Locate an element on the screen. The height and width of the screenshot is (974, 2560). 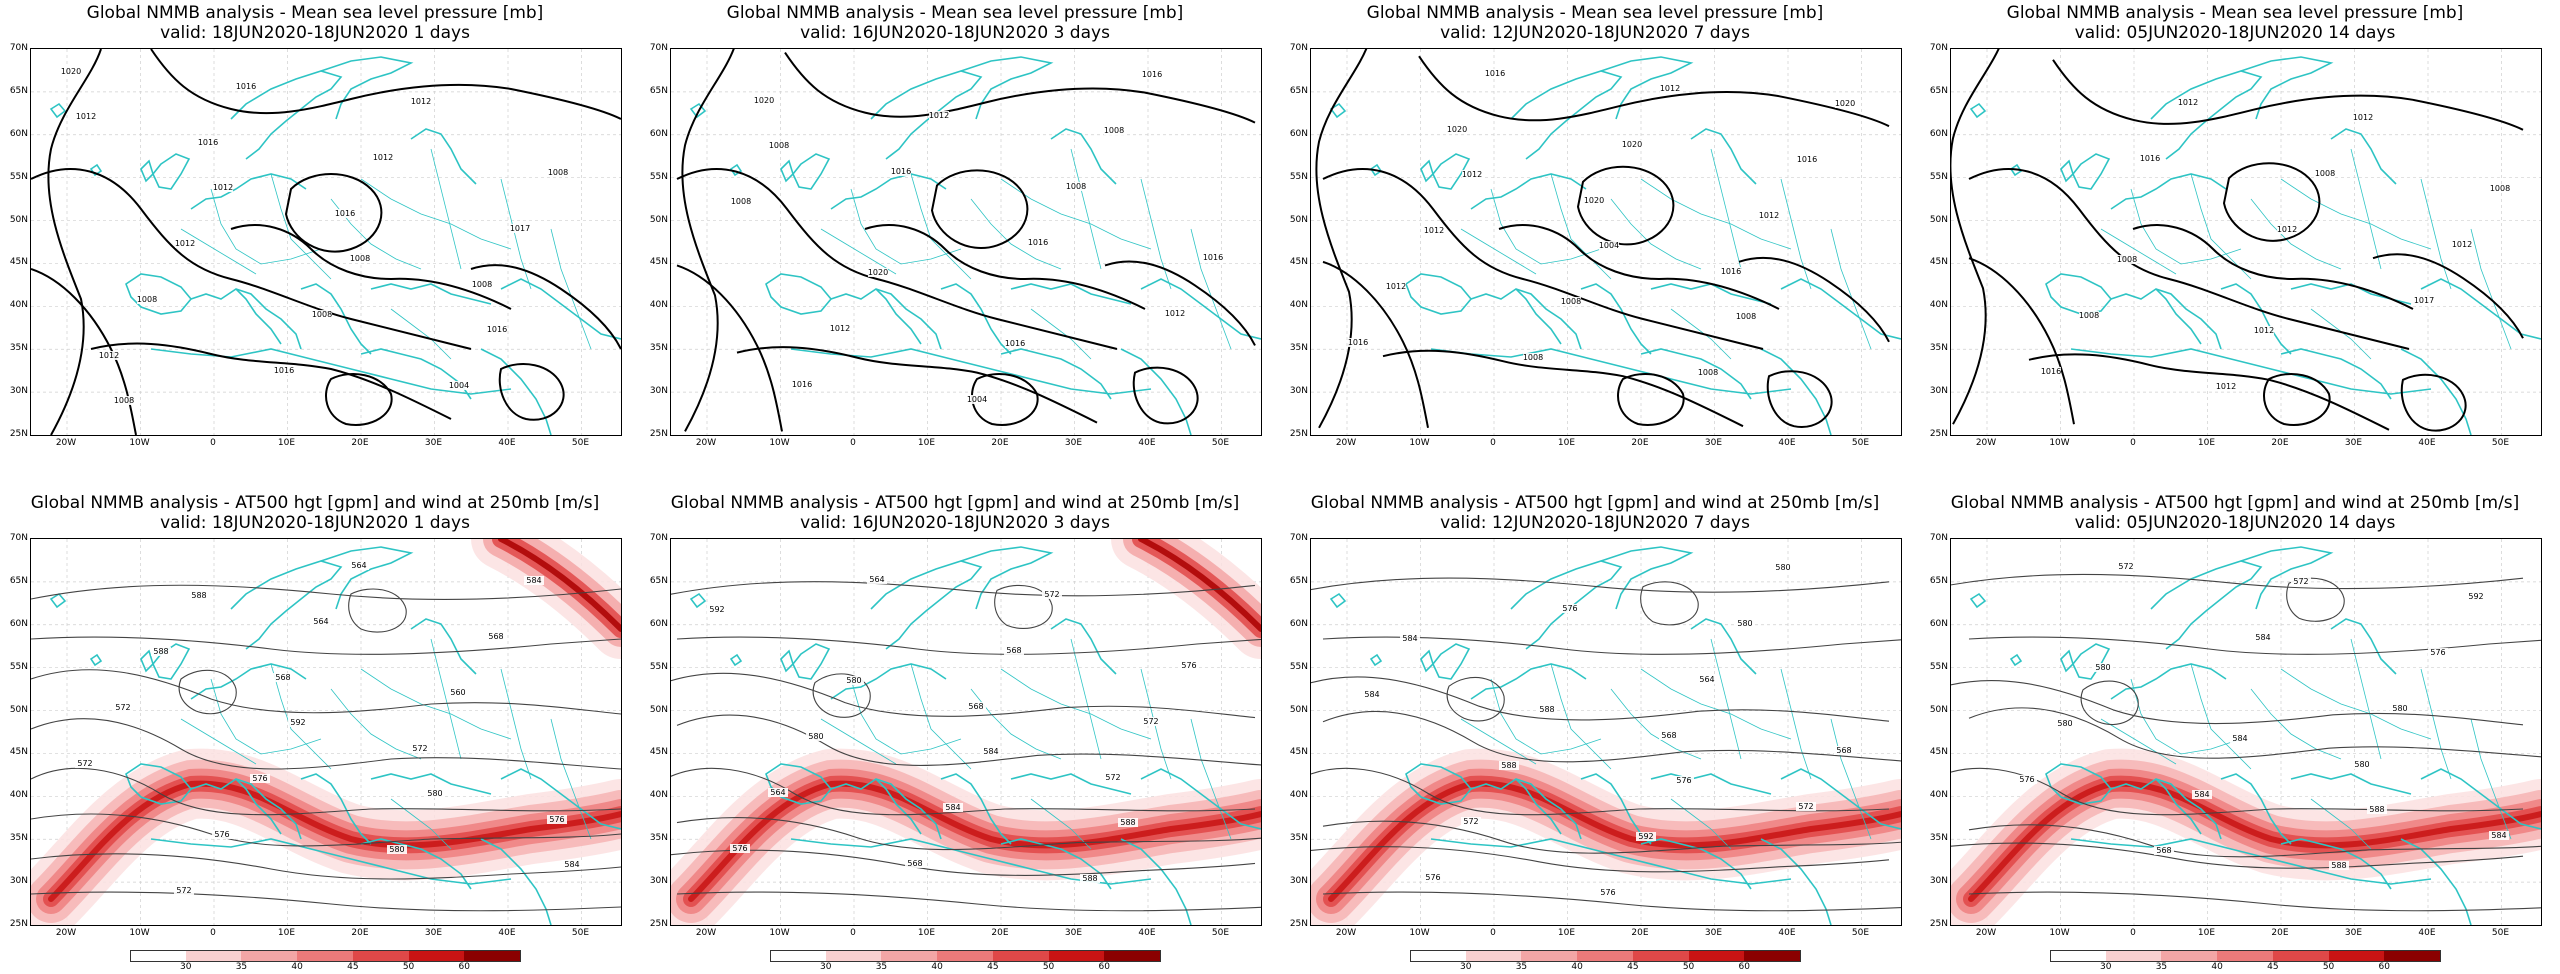
longitude-tick-label: 30E is located at coordinates (2353, 443).